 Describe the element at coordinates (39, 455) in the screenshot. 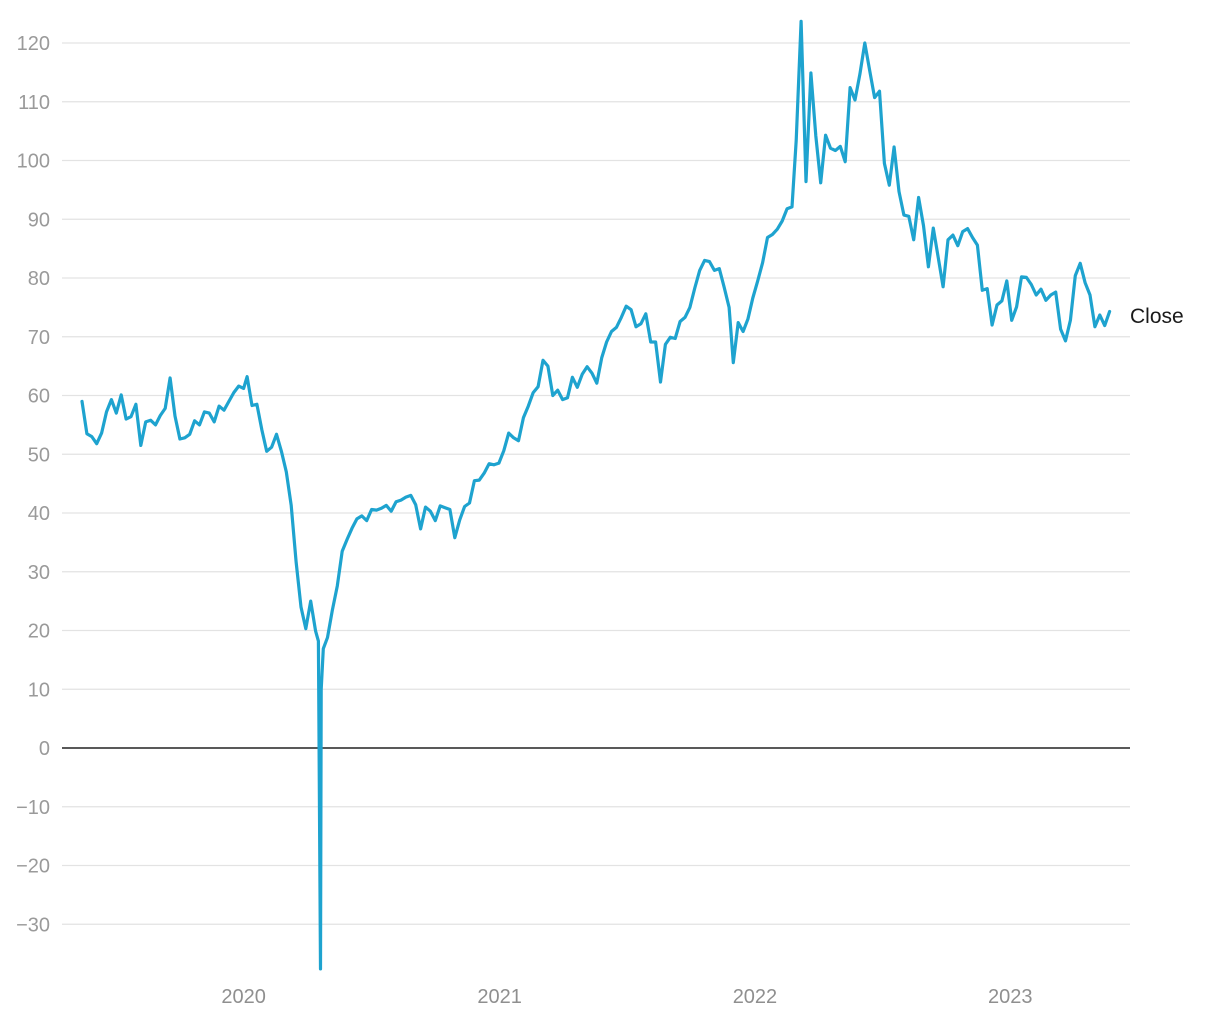

I see `y-tick-label: 50` at that location.